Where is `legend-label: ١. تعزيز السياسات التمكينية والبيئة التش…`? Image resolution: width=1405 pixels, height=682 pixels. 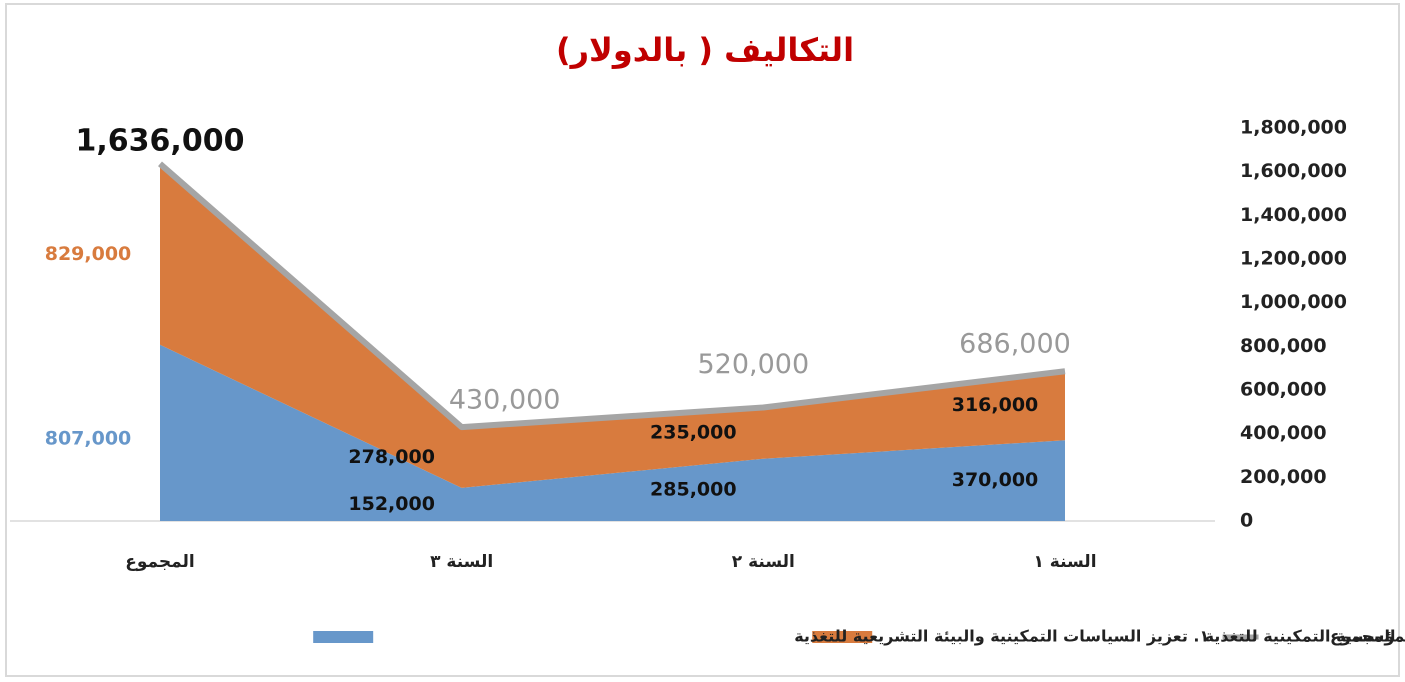
legend-label: ١. تعزيز السياسات التمكينية والبيئة التش… is located at coordinates (1001, 636).